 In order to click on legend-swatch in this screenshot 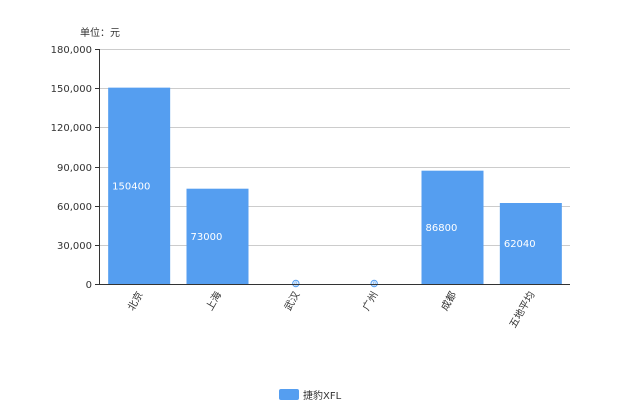, I will do `click(289, 394)`.